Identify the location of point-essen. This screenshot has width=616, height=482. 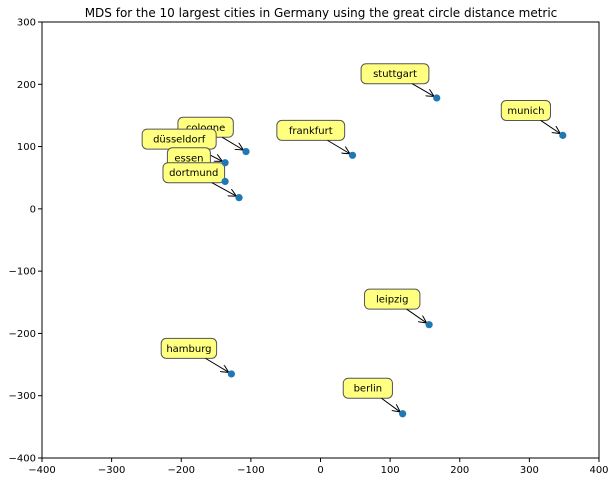
(225, 181).